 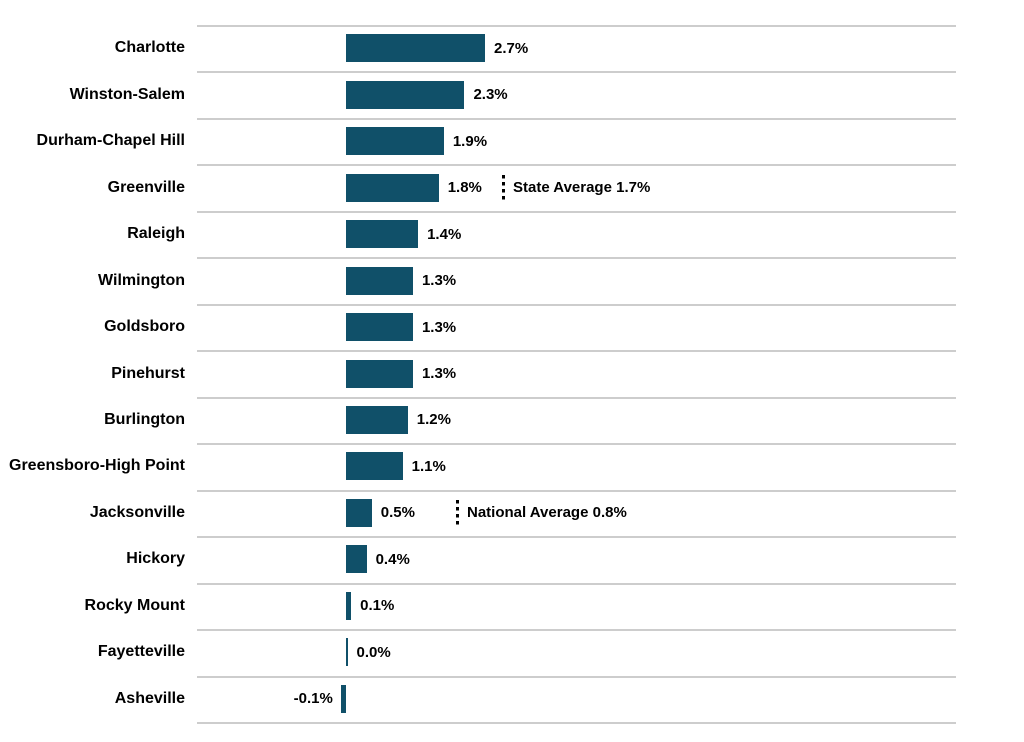 I want to click on chart-row: Greensboro-High Point 1.1%, so click(x=512, y=466).